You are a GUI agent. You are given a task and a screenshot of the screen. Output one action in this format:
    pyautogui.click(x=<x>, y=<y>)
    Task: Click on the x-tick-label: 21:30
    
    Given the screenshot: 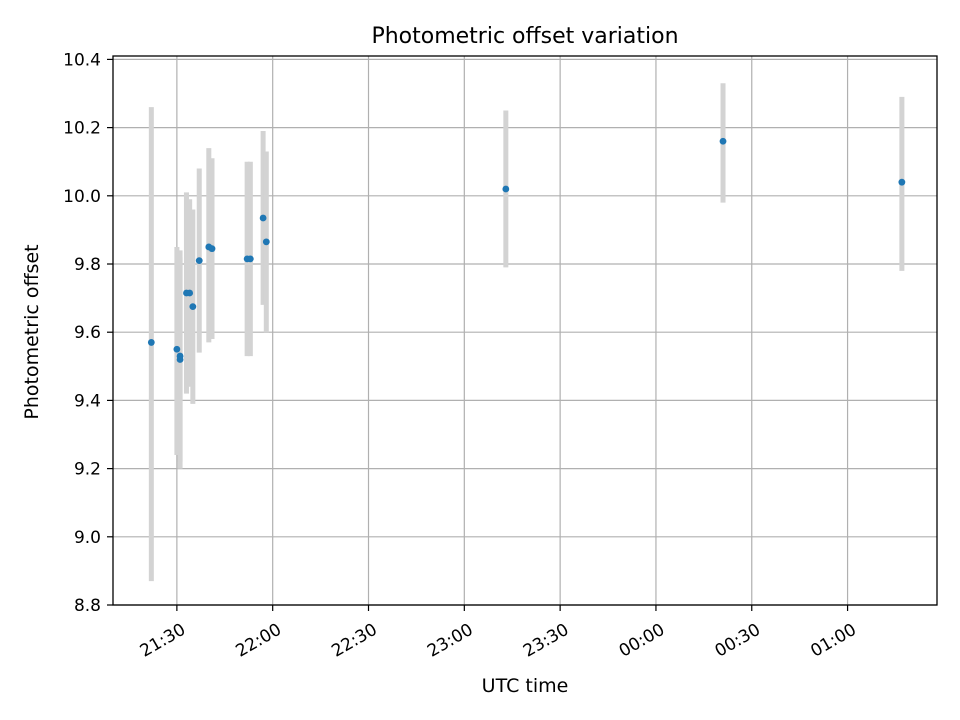 What is the action you would take?
    pyautogui.click(x=163, y=641)
    